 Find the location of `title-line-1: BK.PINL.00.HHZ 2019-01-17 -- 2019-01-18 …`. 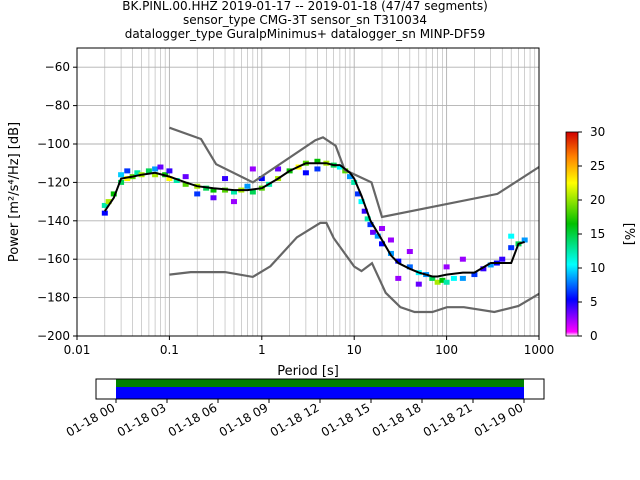

title-line-1: BK.PINL.00.HHZ 2019-01-17 -- 2019-01-18 … is located at coordinates (305, 6).